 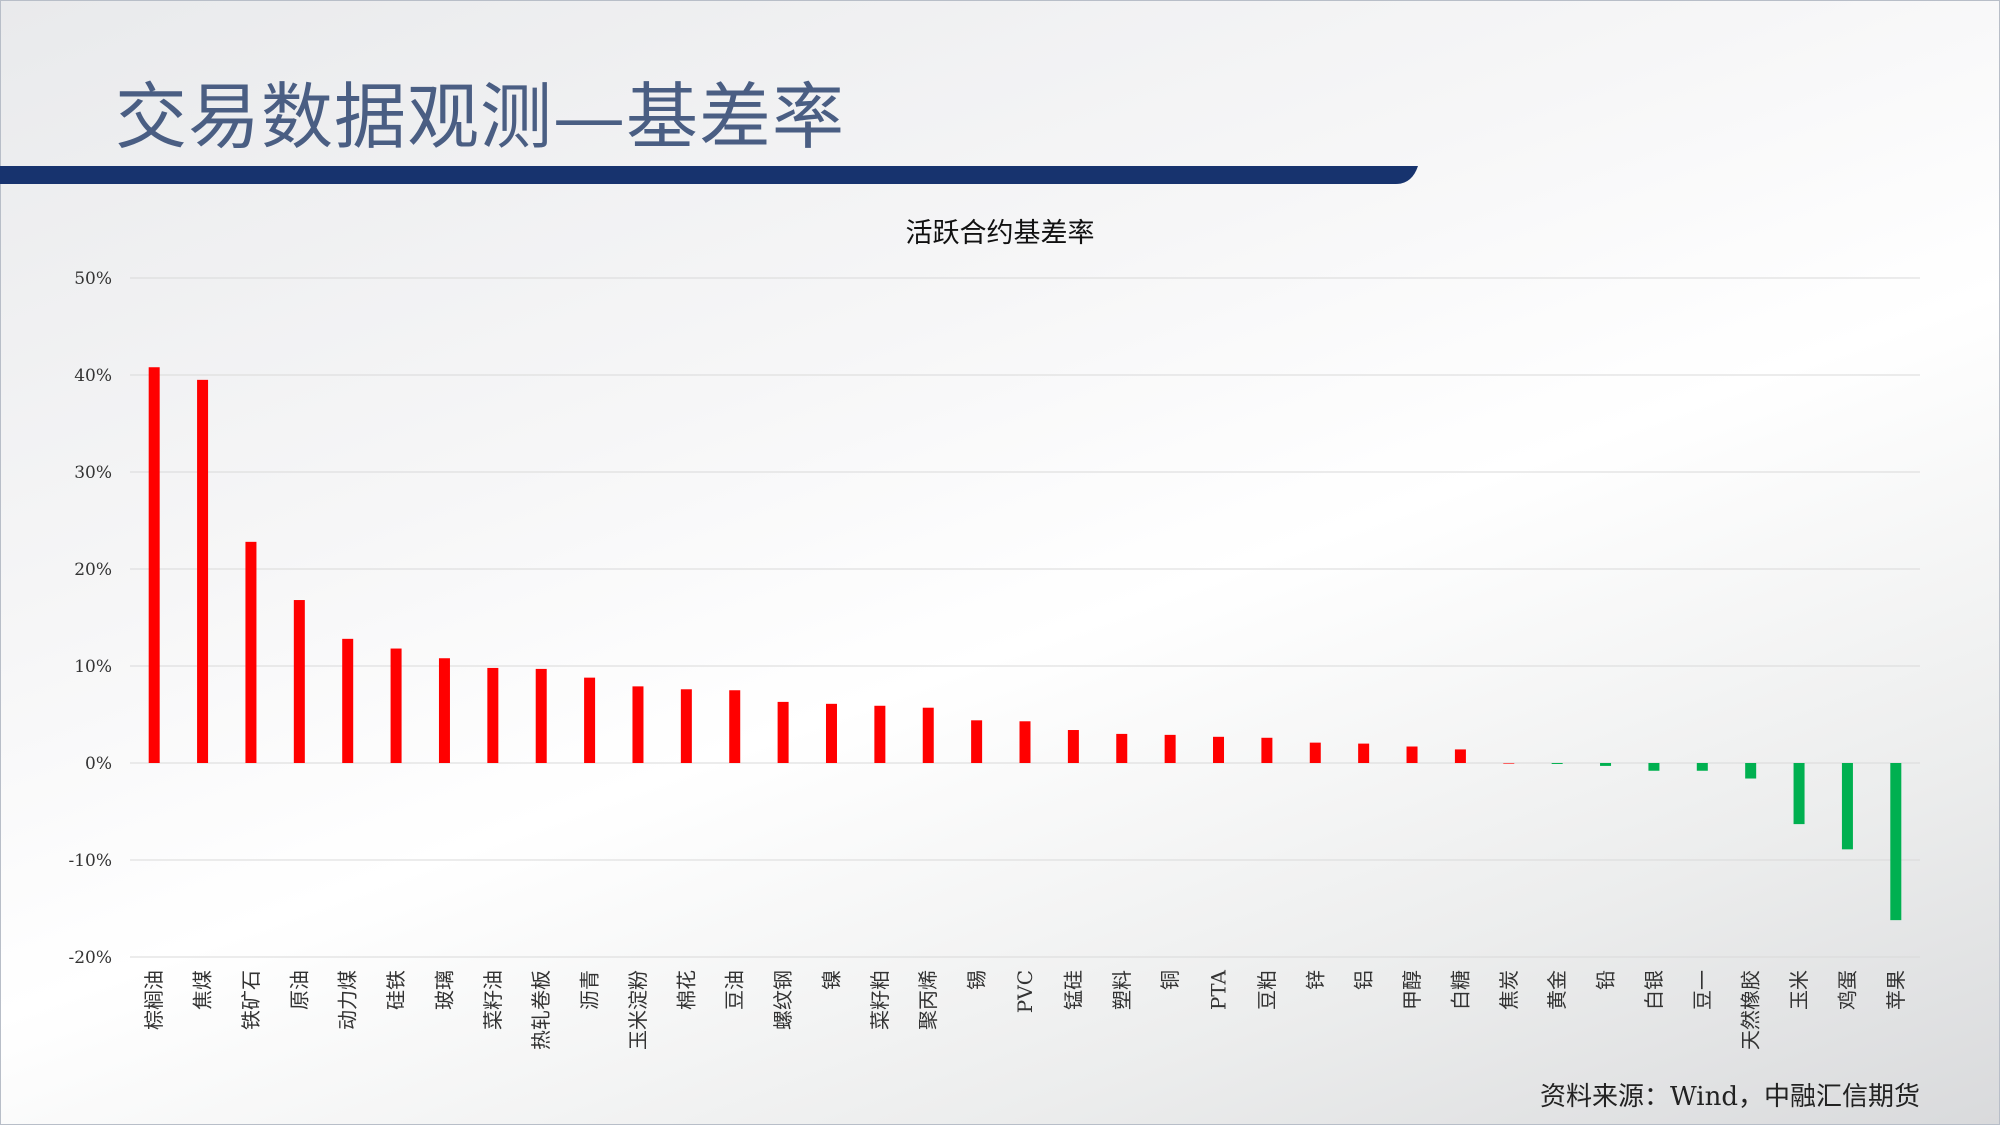 I want to click on x-tick-label: 原油, so click(x=299, y=990).